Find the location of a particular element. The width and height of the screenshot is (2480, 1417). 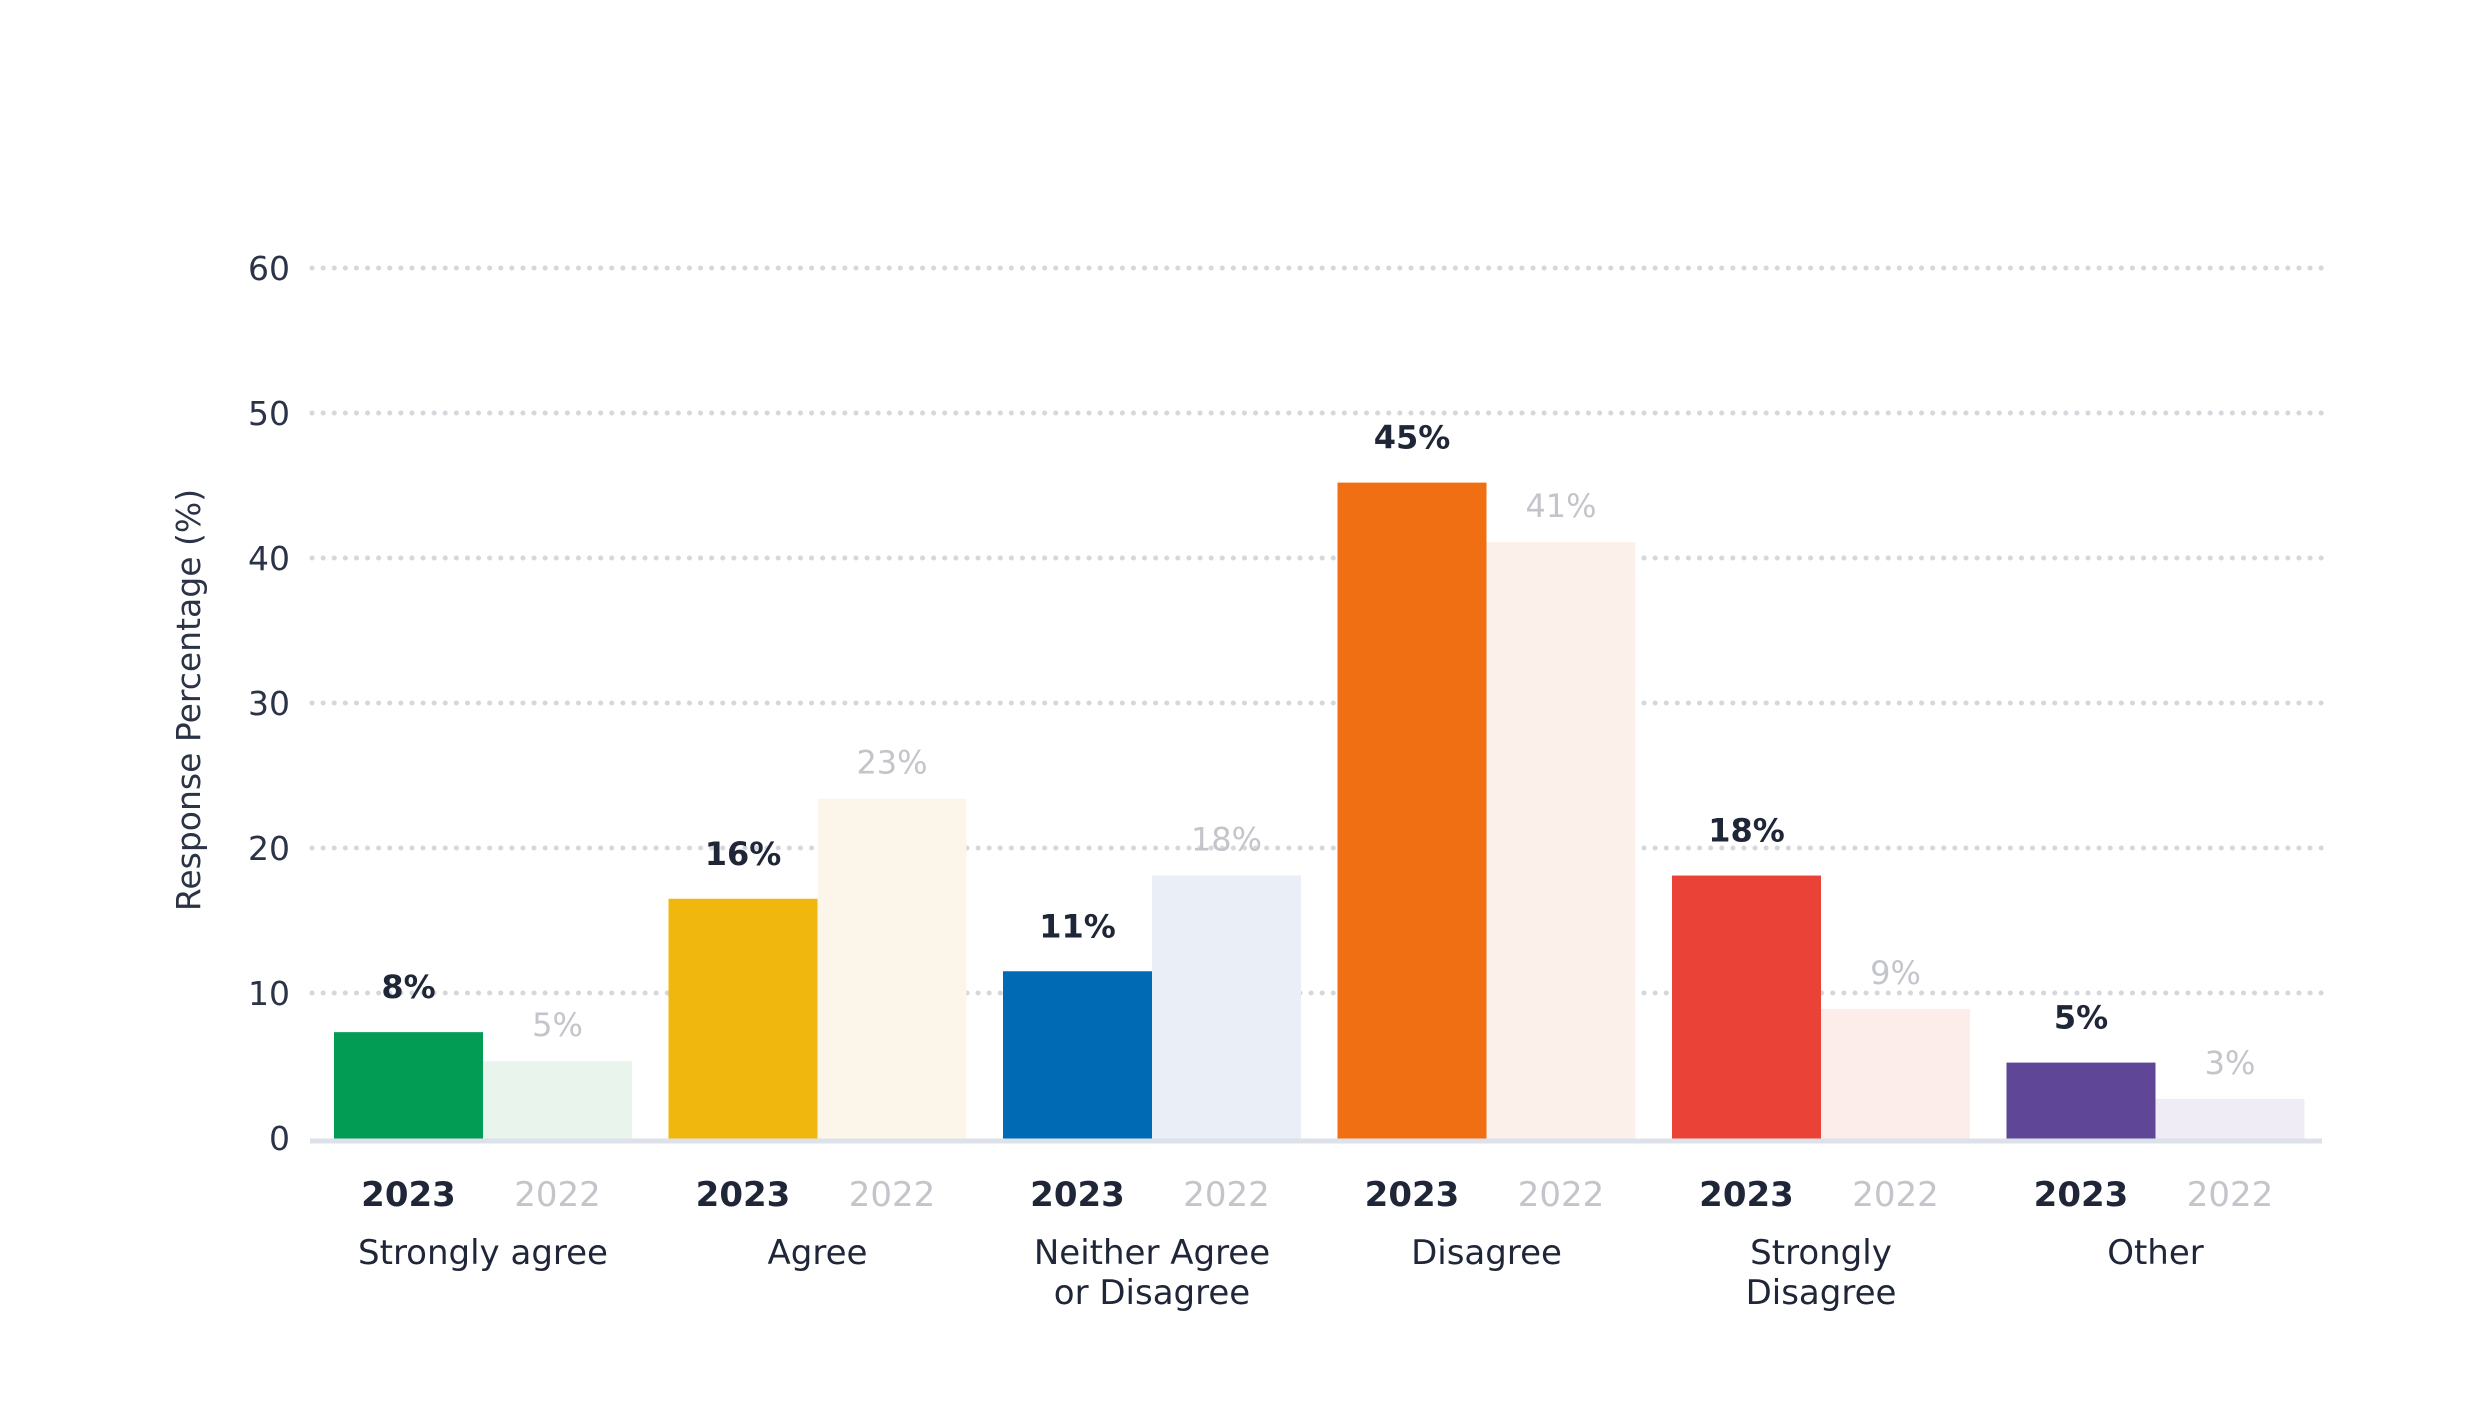

data-label-2023: 11% is located at coordinates (1077, 926).